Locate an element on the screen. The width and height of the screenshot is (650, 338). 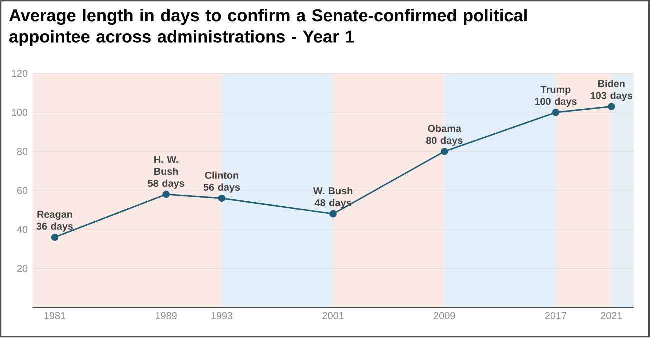
chart-title: Average length in days to confirm a Senate-confirmed political appointee across administrations - Year 1 is located at coordinates (268, 27).